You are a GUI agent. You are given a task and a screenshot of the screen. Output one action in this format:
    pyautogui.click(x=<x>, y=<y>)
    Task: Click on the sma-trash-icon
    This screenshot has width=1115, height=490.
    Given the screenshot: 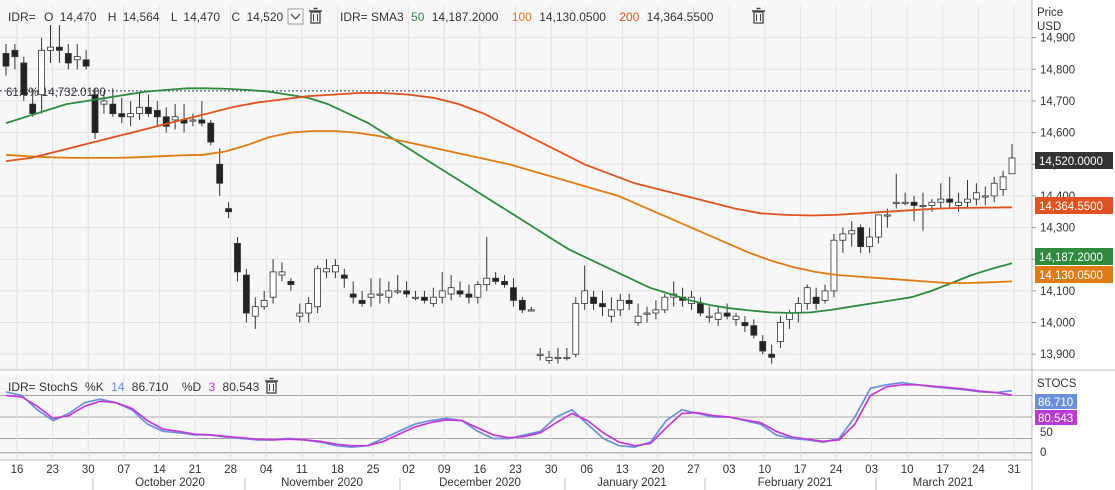 What is the action you would take?
    pyautogui.click(x=758, y=15)
    